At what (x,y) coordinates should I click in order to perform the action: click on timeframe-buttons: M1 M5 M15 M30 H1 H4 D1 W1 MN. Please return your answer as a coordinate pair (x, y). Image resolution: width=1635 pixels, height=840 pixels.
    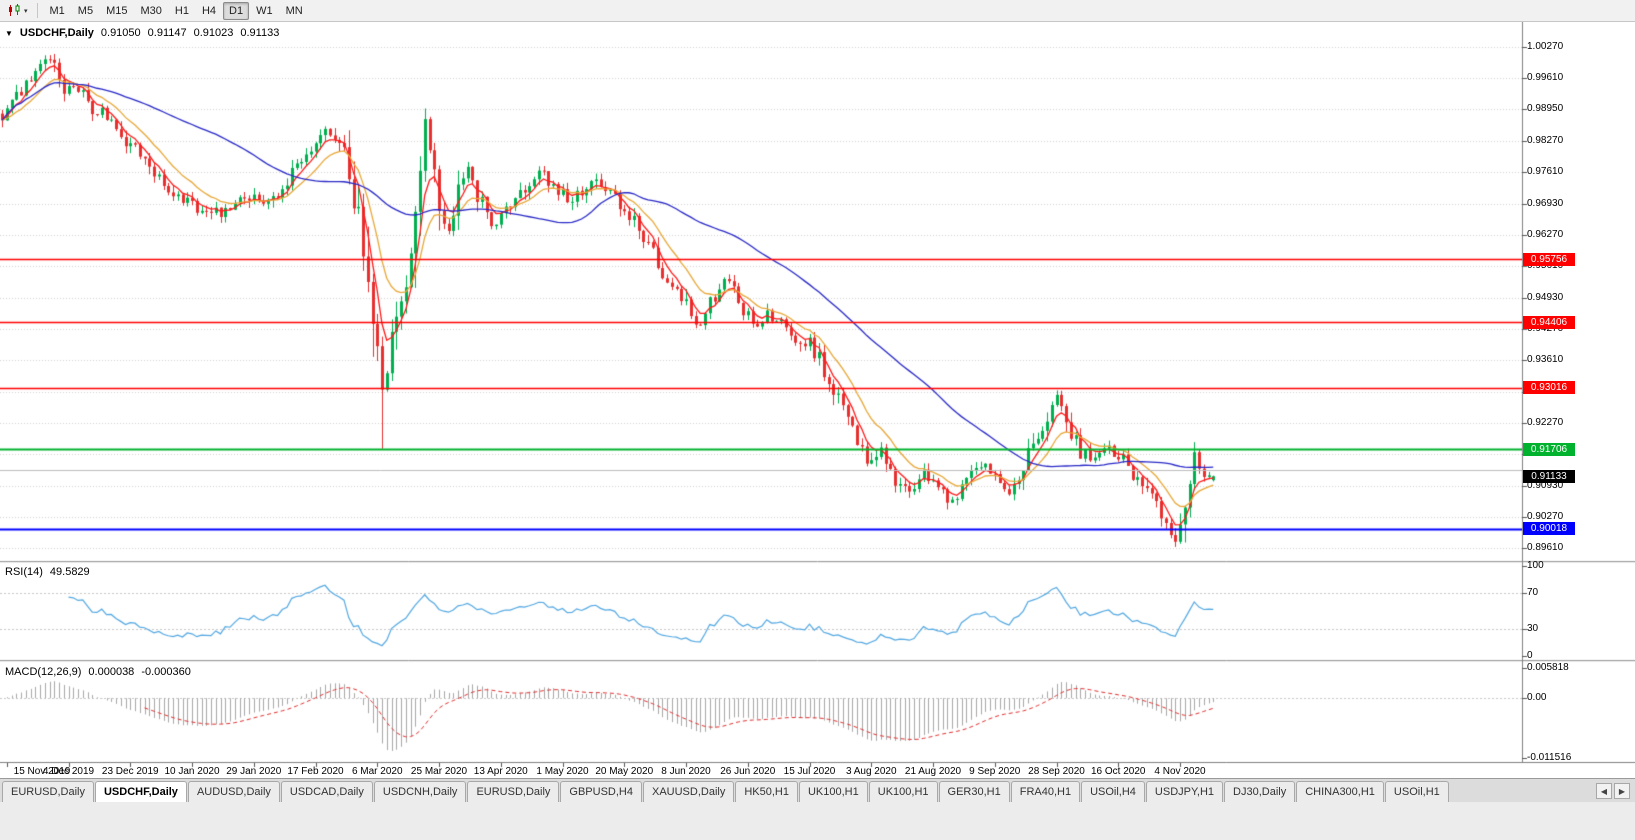
    Looking at the image, I should click on (176, 10).